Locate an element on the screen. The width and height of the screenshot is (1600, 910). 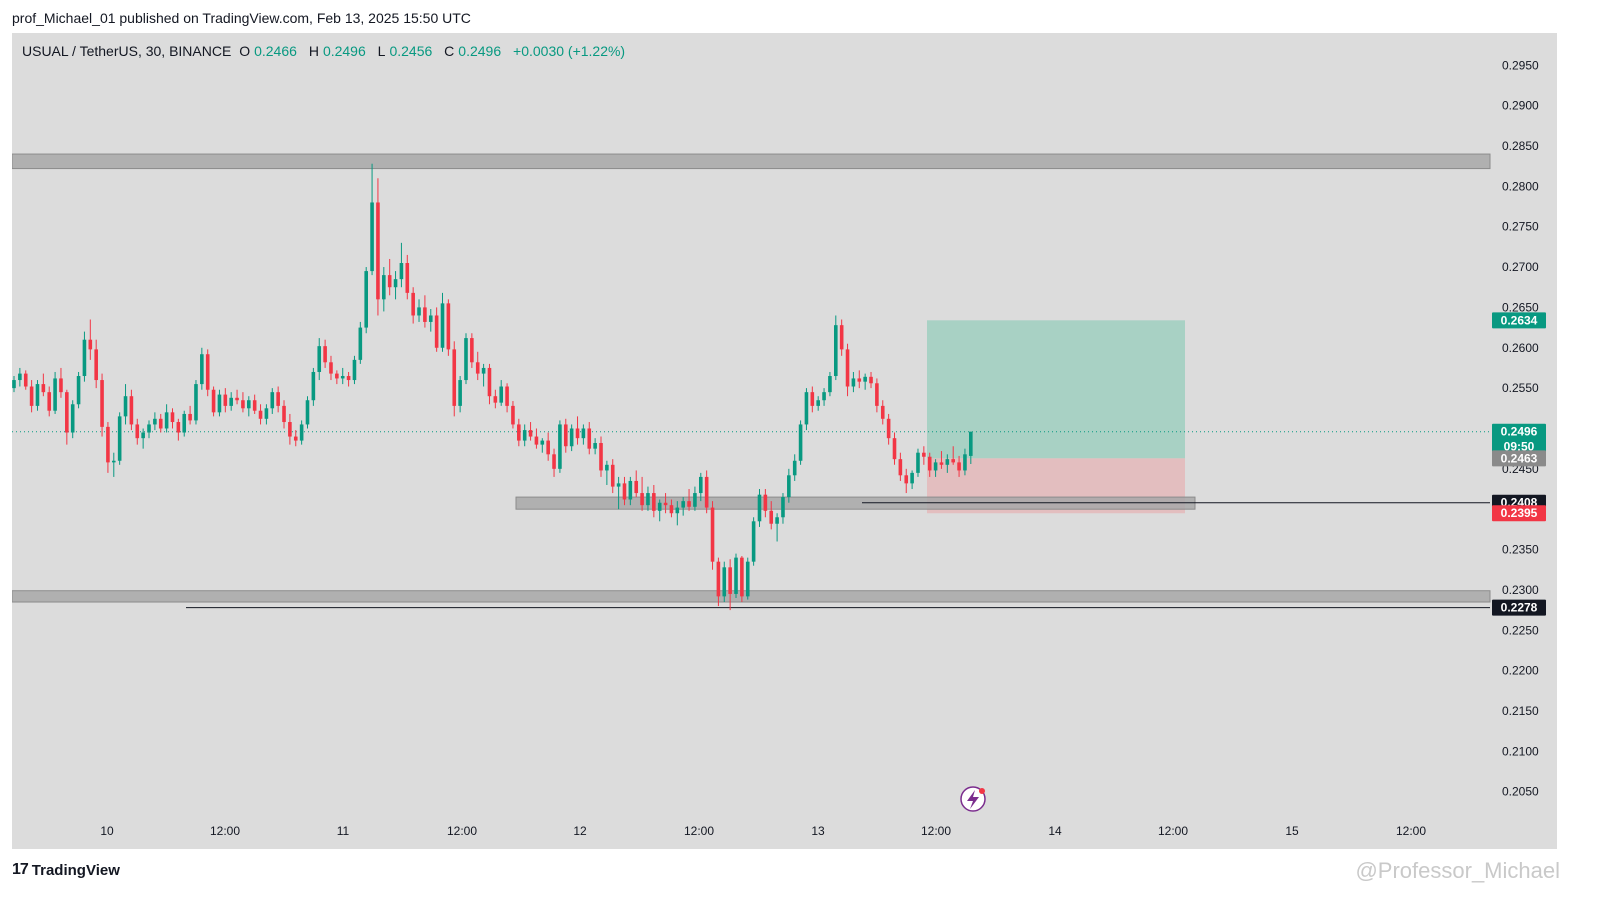
price-tick-label: 0.2700 is located at coordinates (1520, 267).